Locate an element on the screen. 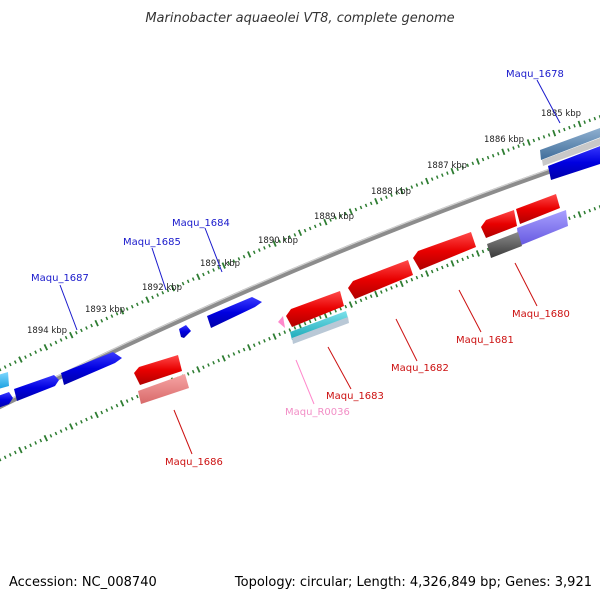  accession-text: Accession: NC_008740 is located at coordinates (83, 582).